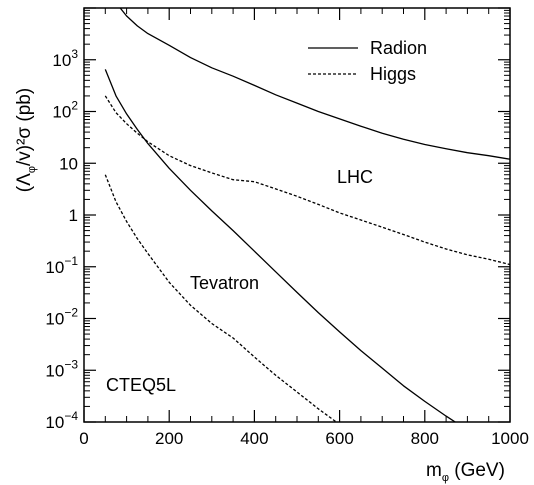 The image size is (534, 485). Describe the element at coordinates (83, 438) in the screenshot. I see `x-tick-label: 0` at that location.